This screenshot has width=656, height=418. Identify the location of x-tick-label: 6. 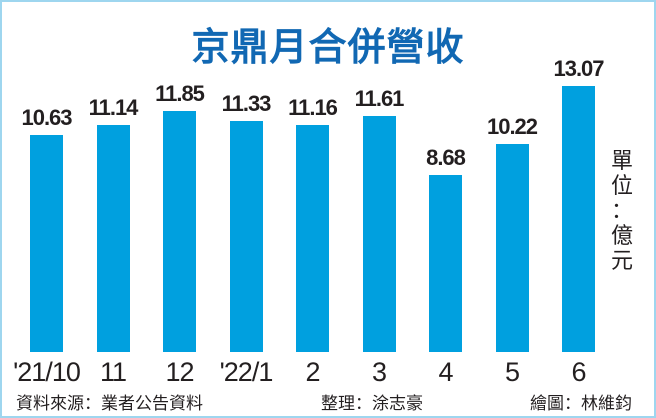
(578, 372).